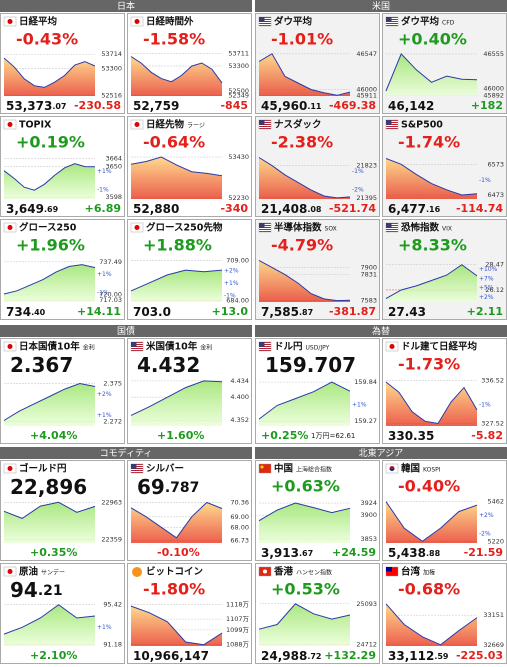 This screenshot has width=507, height=667. I want to click on footnote: 1万円=62.61, so click(333, 436).